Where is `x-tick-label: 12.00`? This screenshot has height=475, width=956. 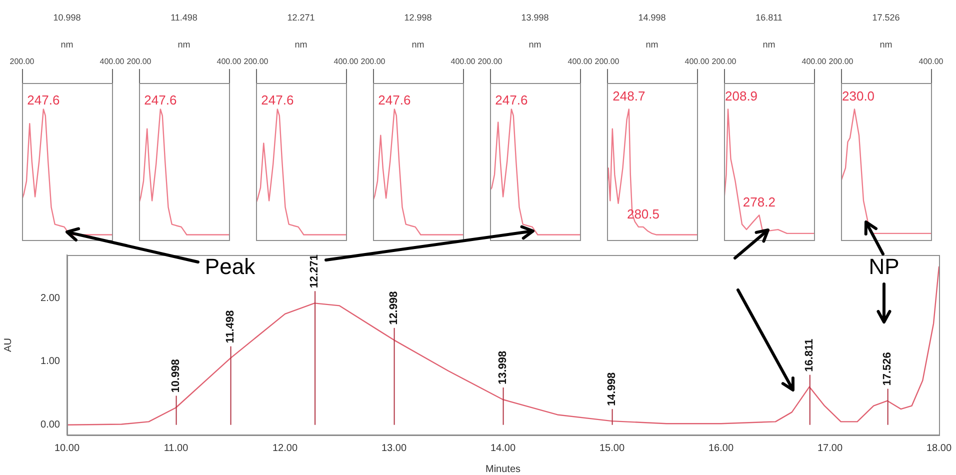 x-tick-label: 12.00 is located at coordinates (285, 448).